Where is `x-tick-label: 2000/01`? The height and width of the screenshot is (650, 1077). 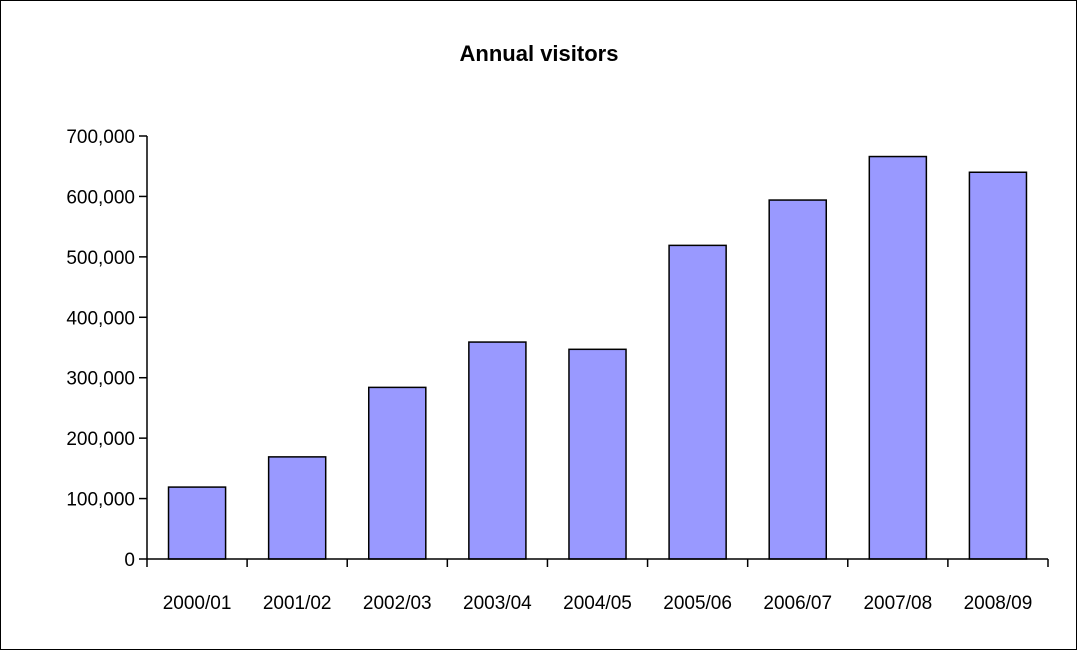
x-tick-label: 2000/01 is located at coordinates (197, 603).